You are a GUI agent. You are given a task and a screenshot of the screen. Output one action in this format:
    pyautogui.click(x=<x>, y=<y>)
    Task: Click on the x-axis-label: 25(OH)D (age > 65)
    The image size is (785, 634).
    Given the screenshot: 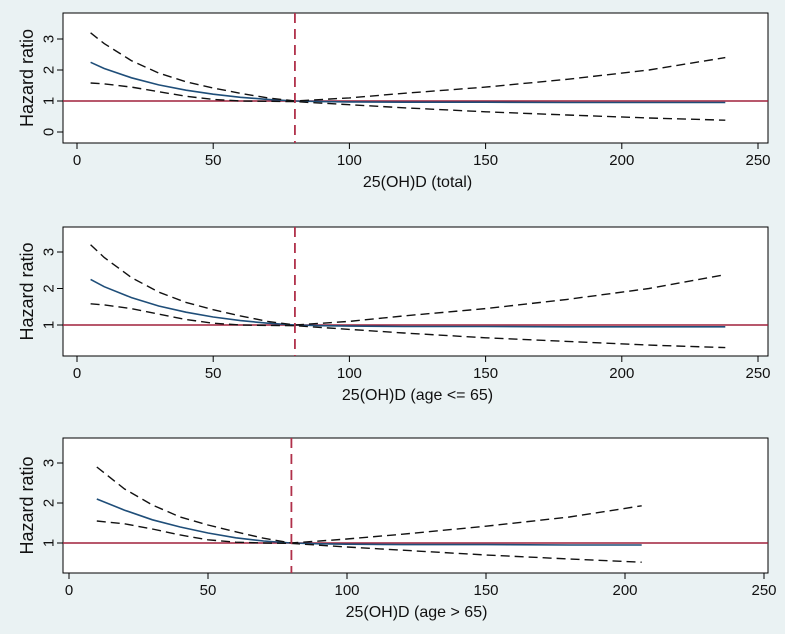 What is the action you would take?
    pyautogui.click(x=417, y=612)
    